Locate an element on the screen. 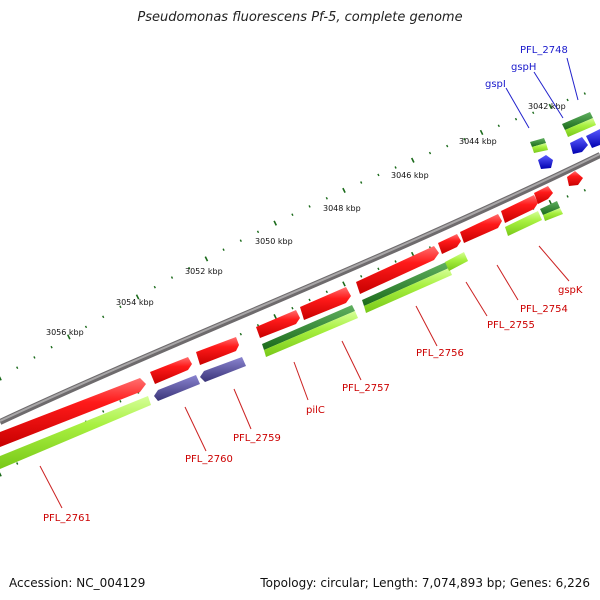 The image size is (600, 600). gene-gspi-dark is located at coordinates (538, 142).